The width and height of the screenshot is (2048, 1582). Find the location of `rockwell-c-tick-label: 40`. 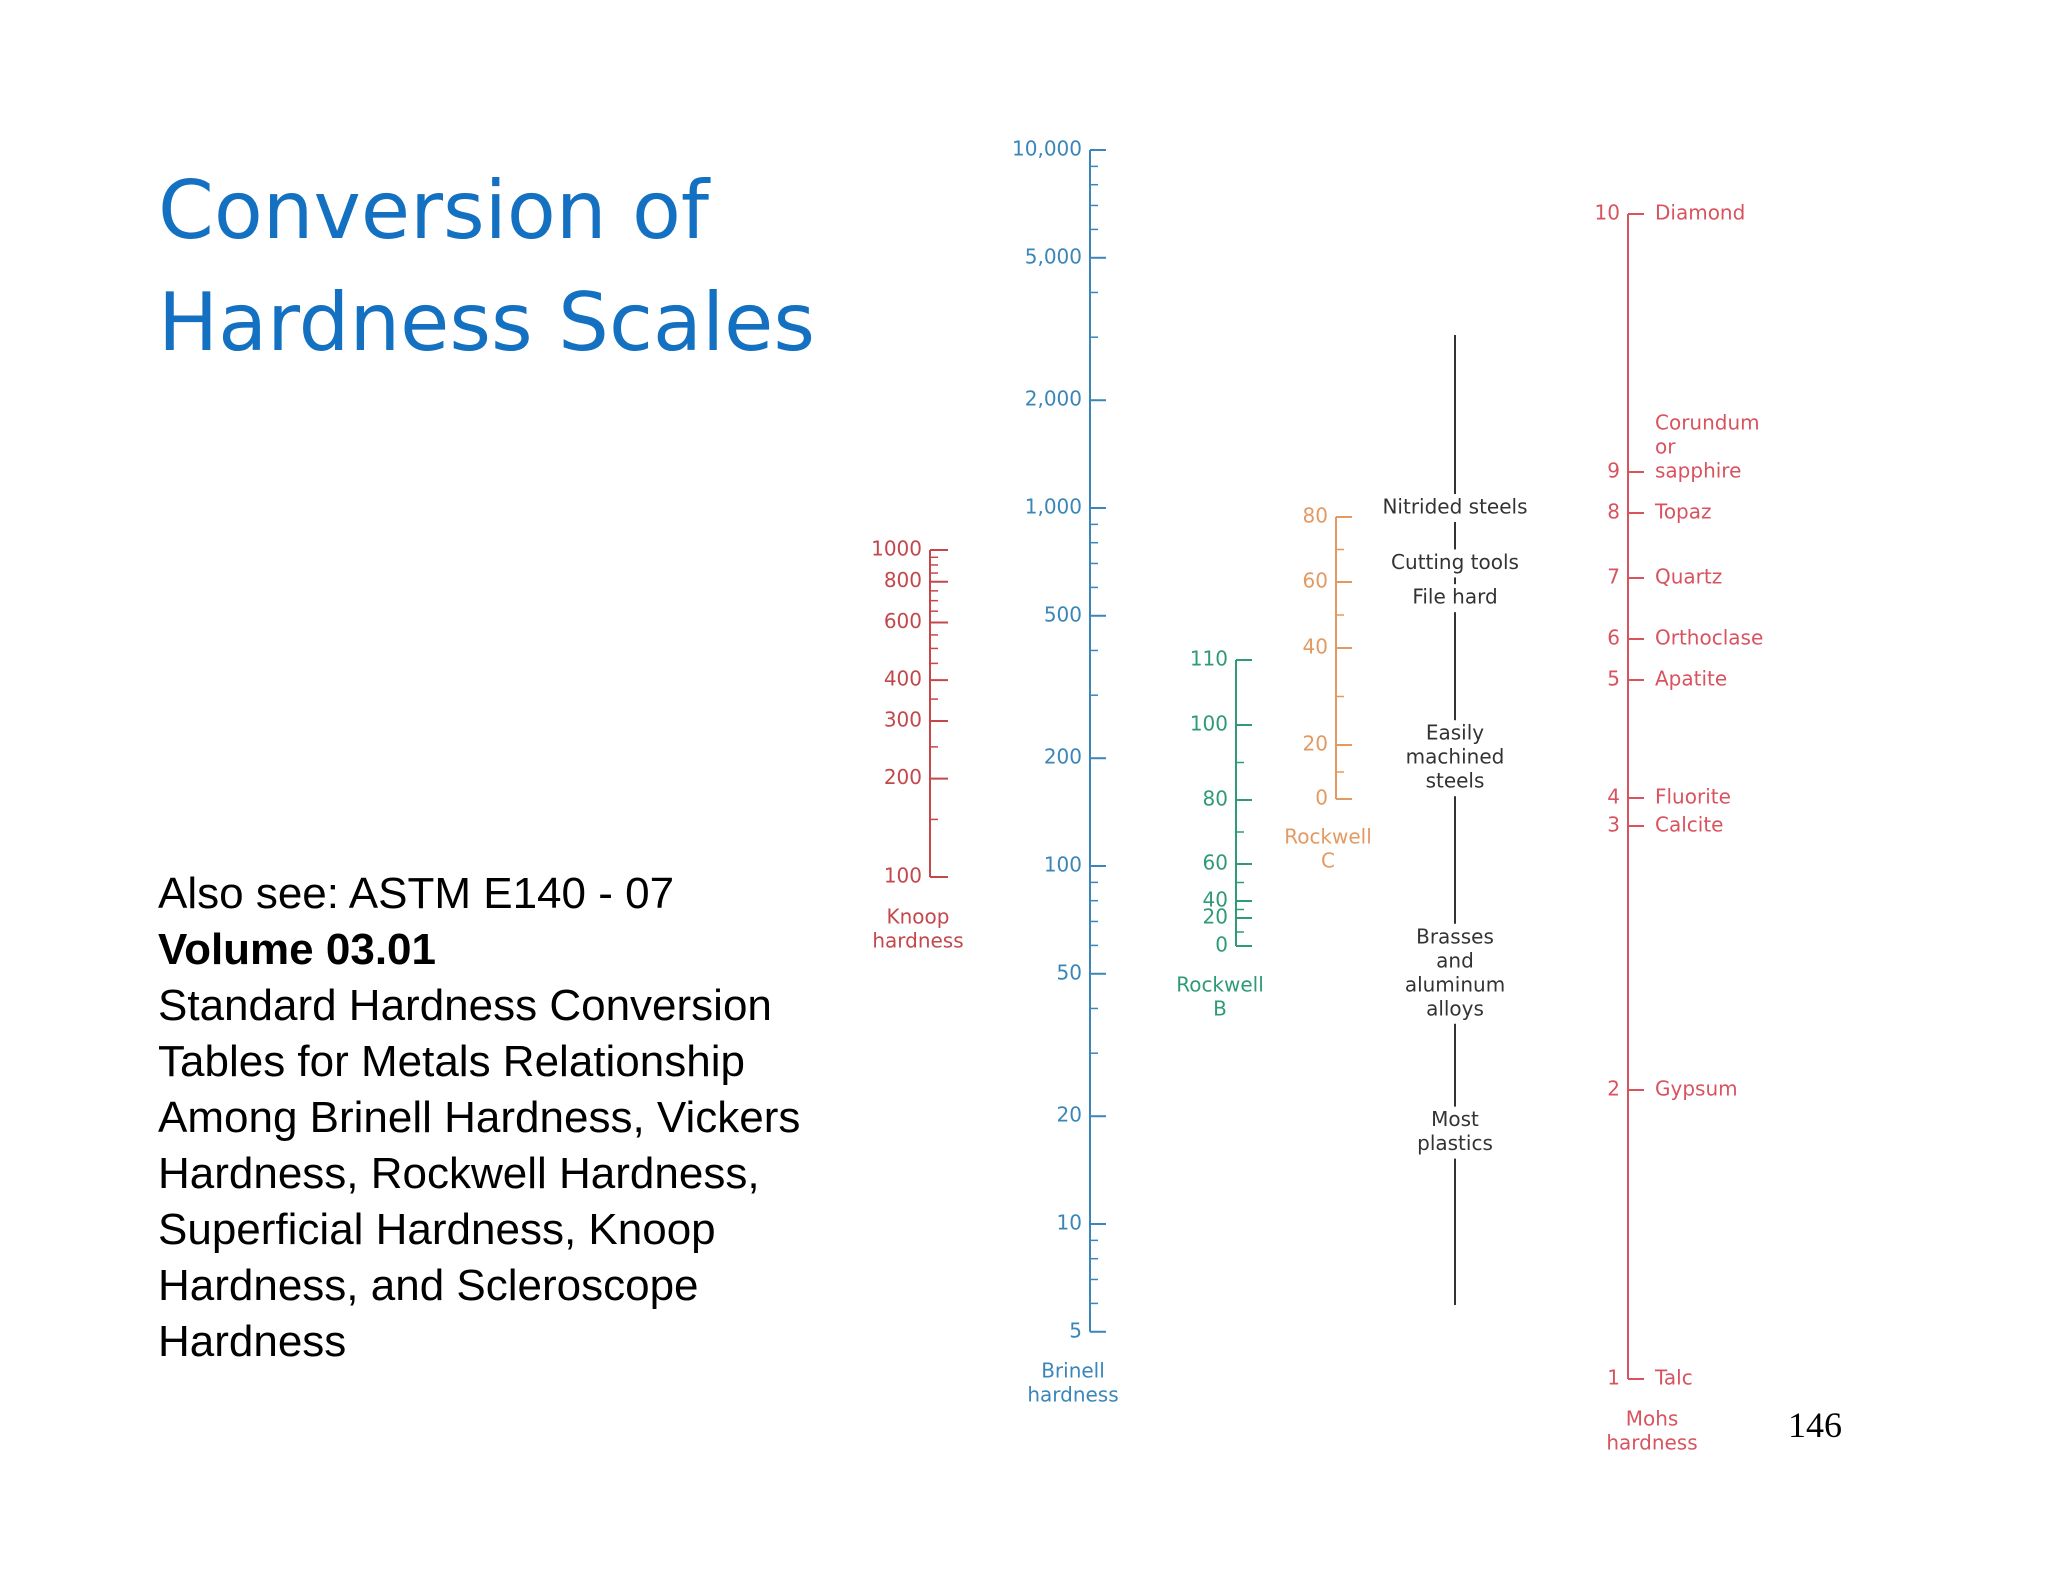

rockwell-c-tick-label: 40 is located at coordinates (1315, 647).